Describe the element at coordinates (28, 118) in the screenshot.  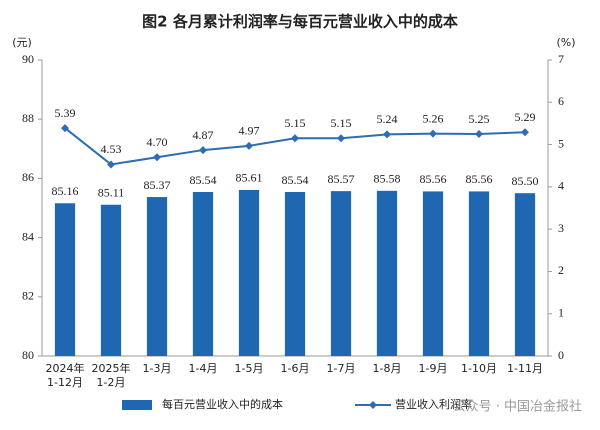
I see `y-tick-label: 88` at that location.